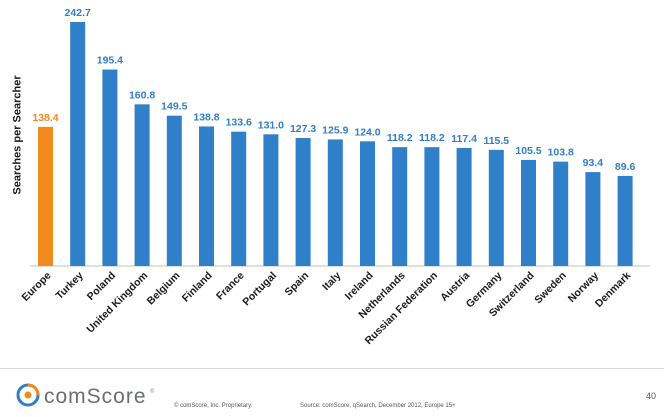  I want to click on data-label: 125.9, so click(335, 130).